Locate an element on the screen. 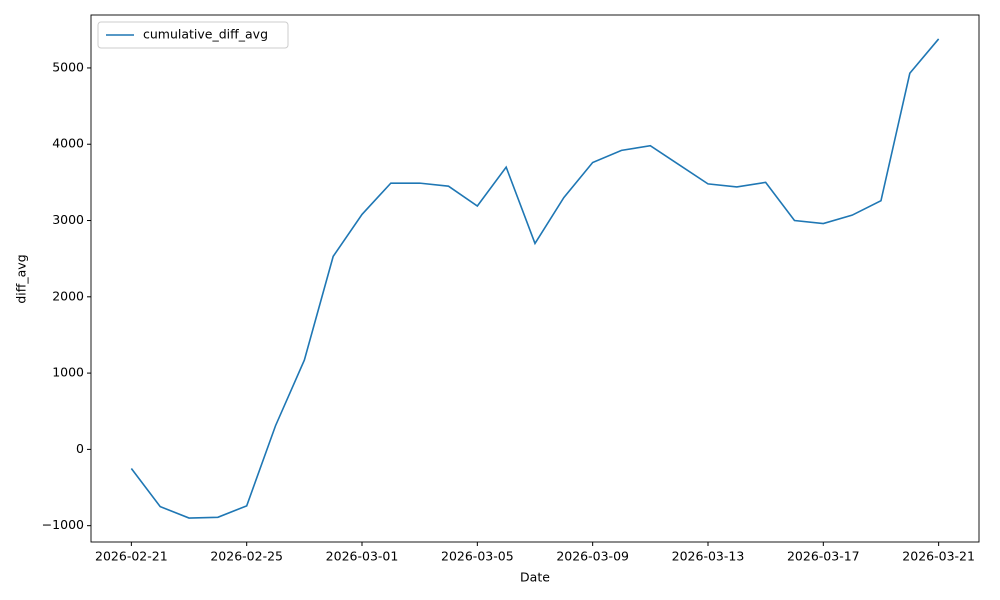 The width and height of the screenshot is (1000, 600). y-tick-label: 1000 is located at coordinates (68, 372).